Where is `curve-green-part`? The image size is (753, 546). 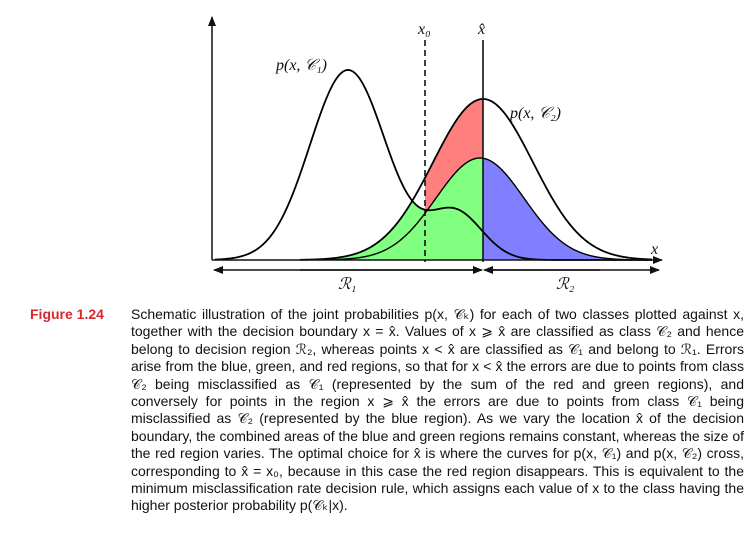 curve-green-part is located at coordinates (490, 209).